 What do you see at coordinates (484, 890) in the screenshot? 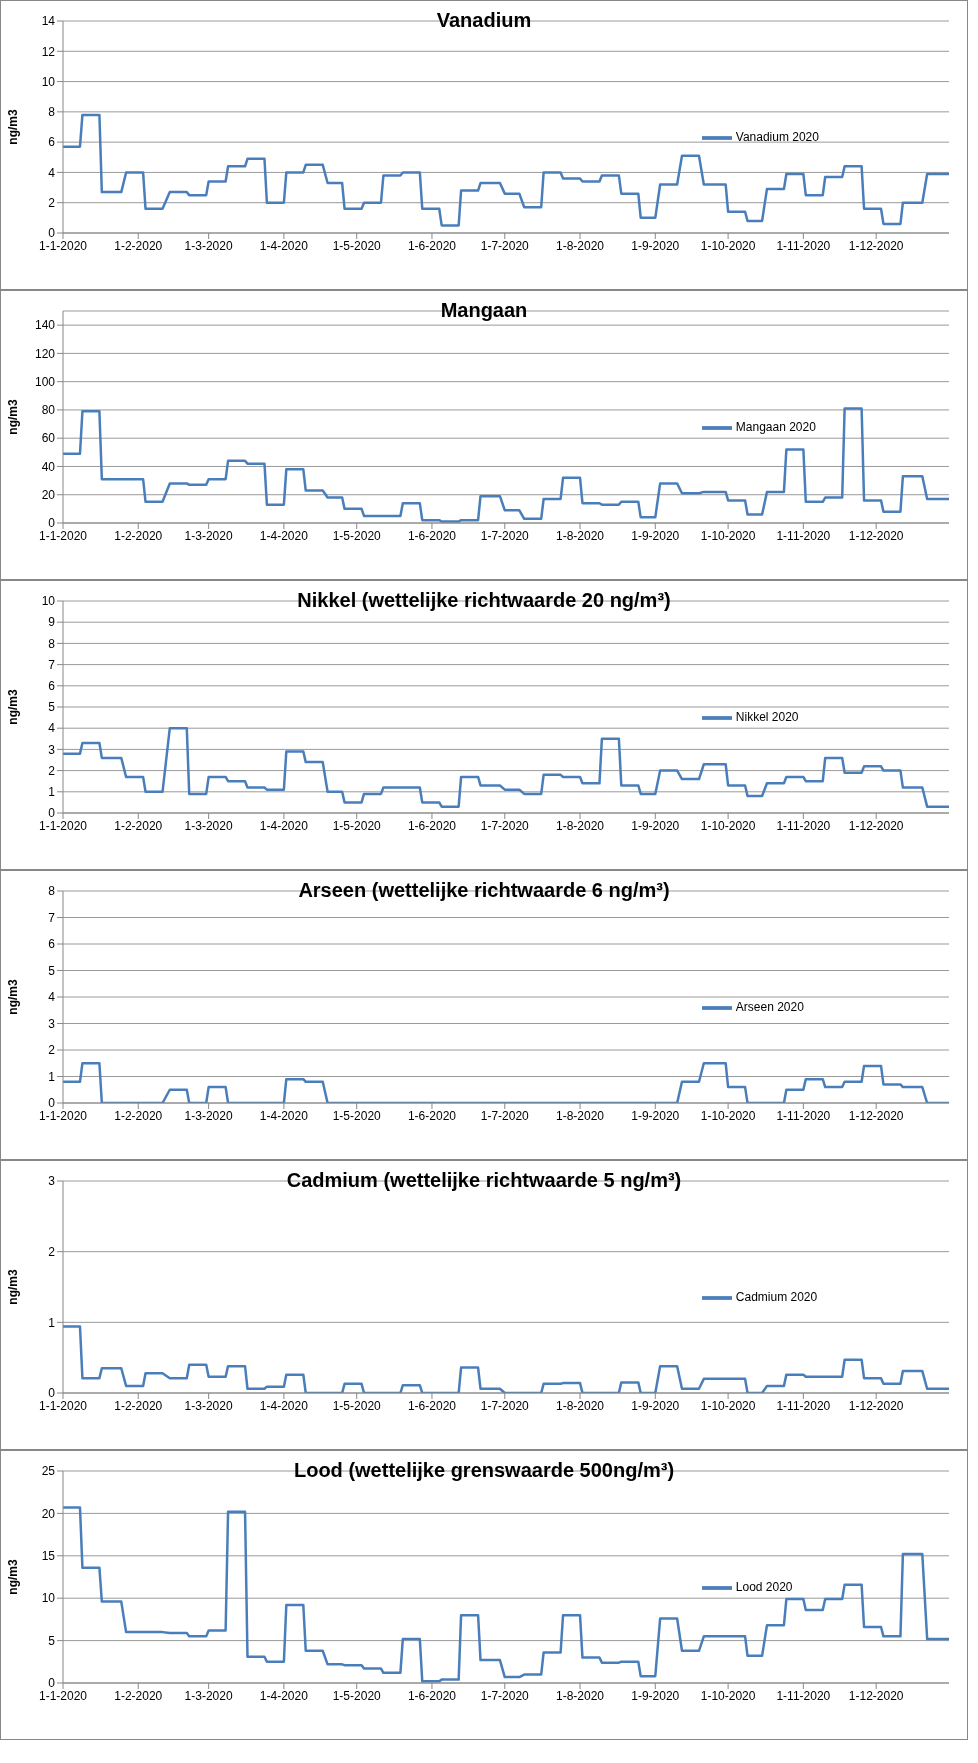
I see `chart-title: Arseen (wettelijke richtwaarde 6 ng/m³)` at bounding box center [484, 890].